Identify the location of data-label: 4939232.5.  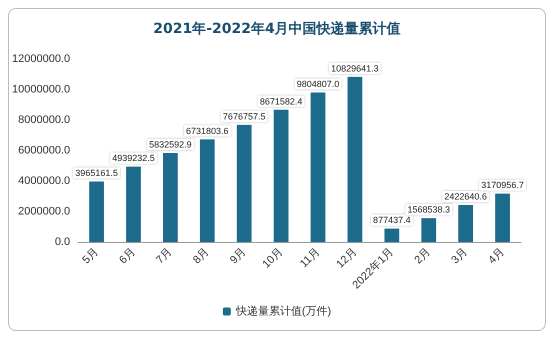
(133, 158).